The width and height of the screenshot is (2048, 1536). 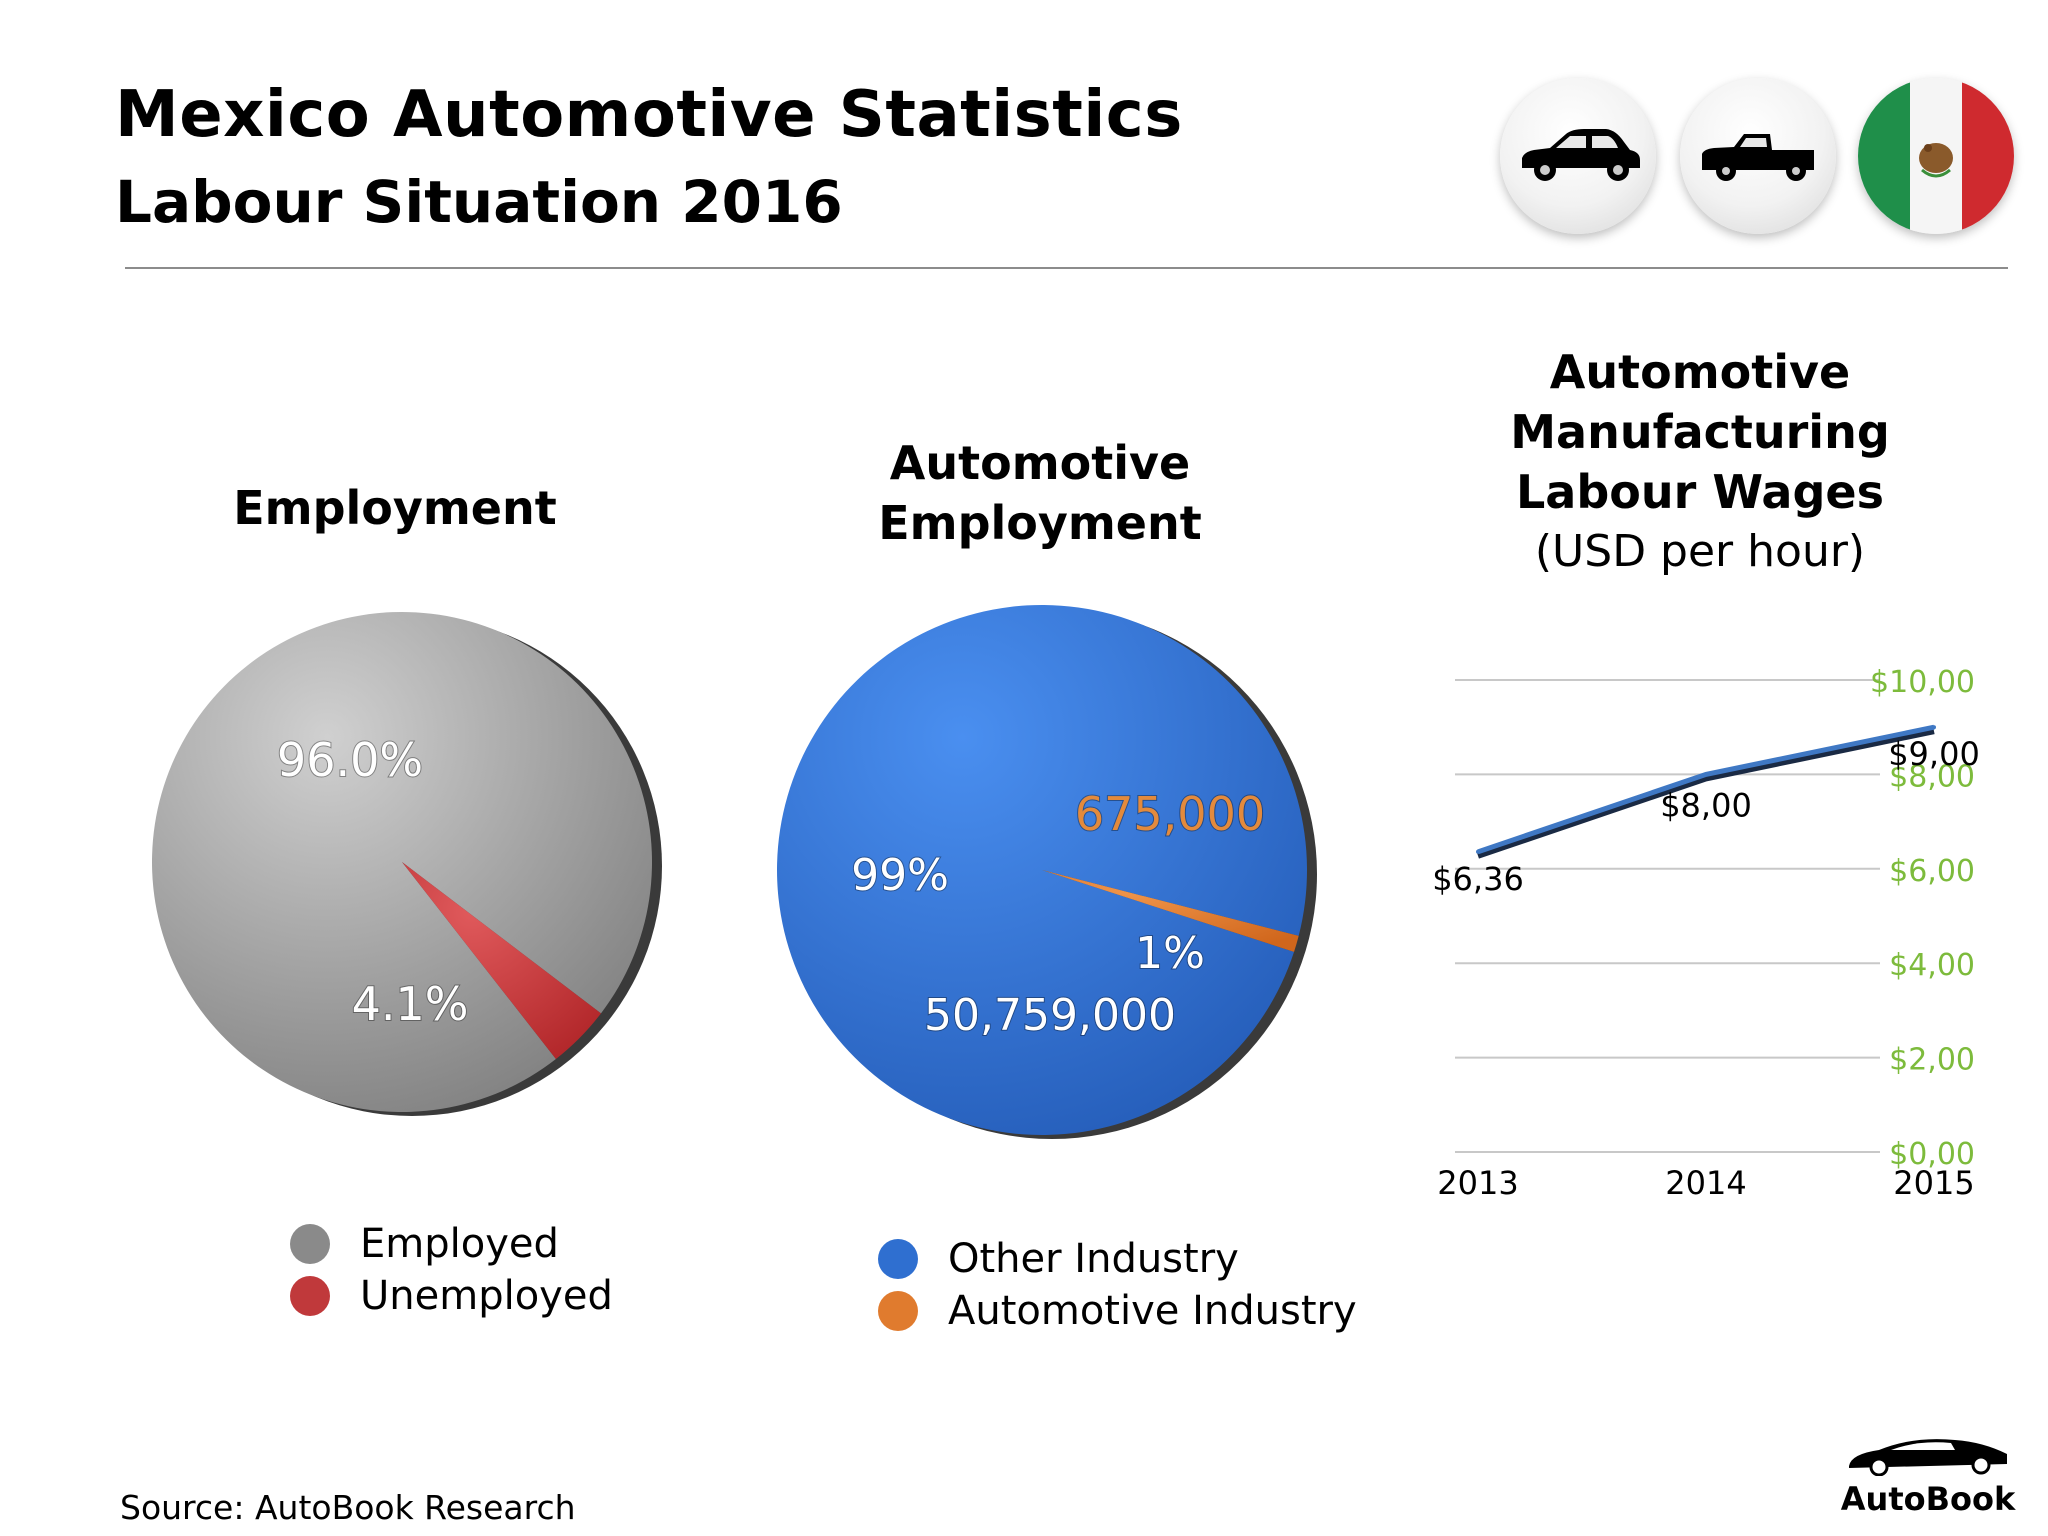 I want to click on legend-item: Employed, so click(x=451, y=1244).